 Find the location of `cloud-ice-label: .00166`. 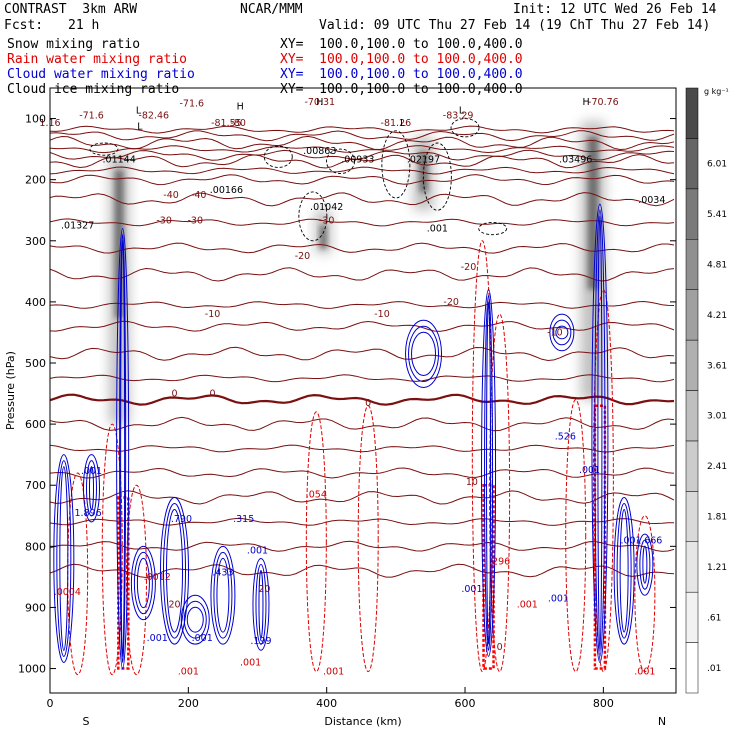

cloud-ice-label: .00166 is located at coordinates (226, 190).